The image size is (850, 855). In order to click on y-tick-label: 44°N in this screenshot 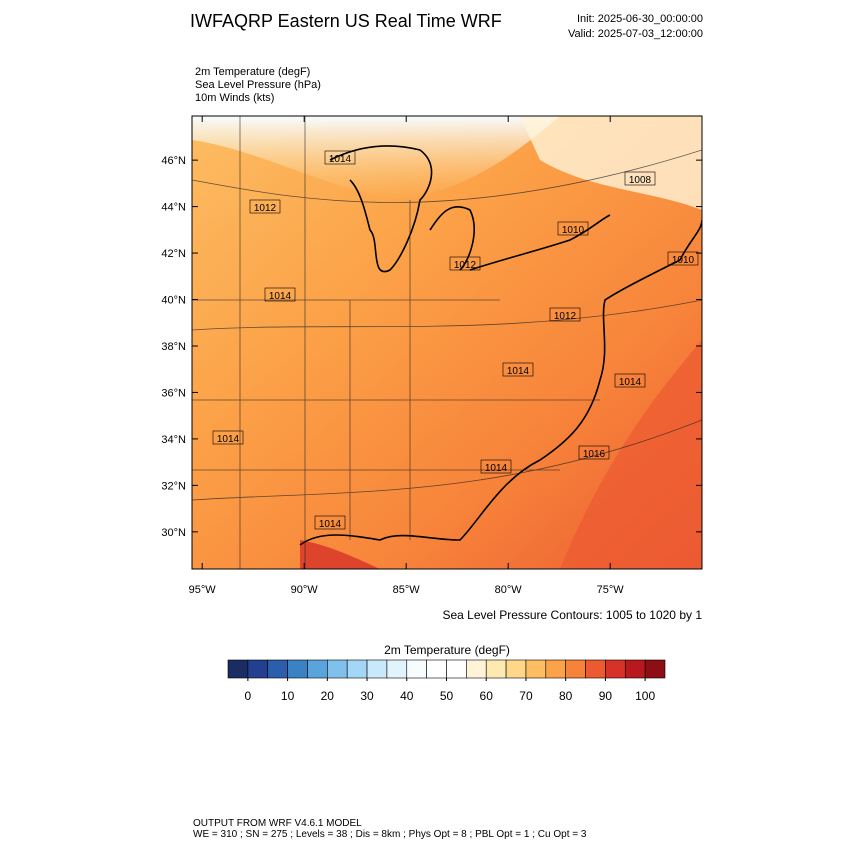, I will do `click(173, 208)`.